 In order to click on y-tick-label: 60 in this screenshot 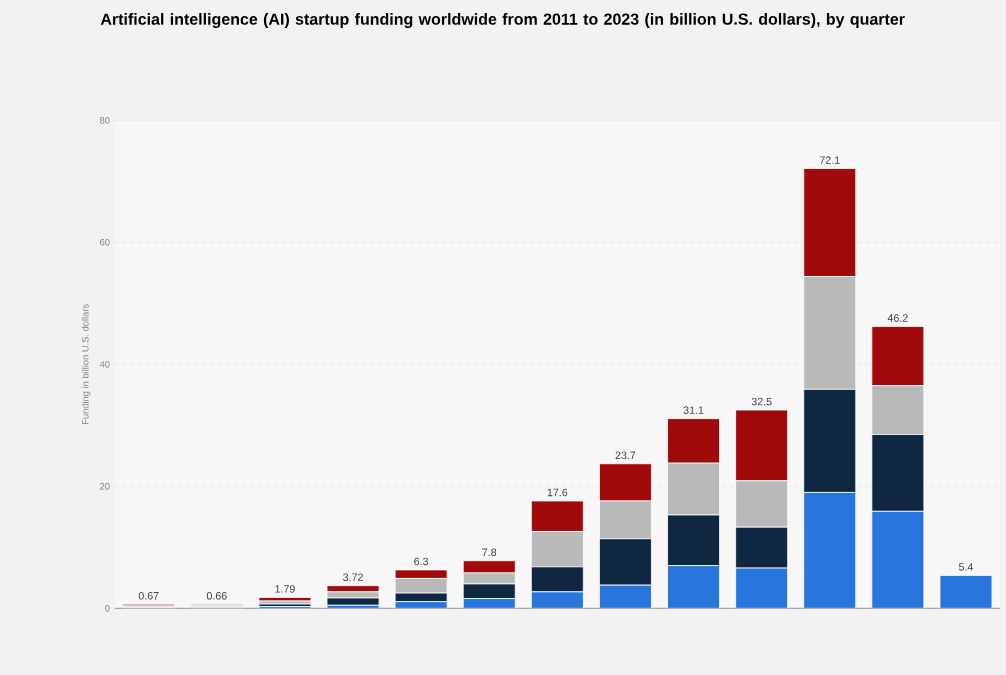, I will do `click(105, 242)`.